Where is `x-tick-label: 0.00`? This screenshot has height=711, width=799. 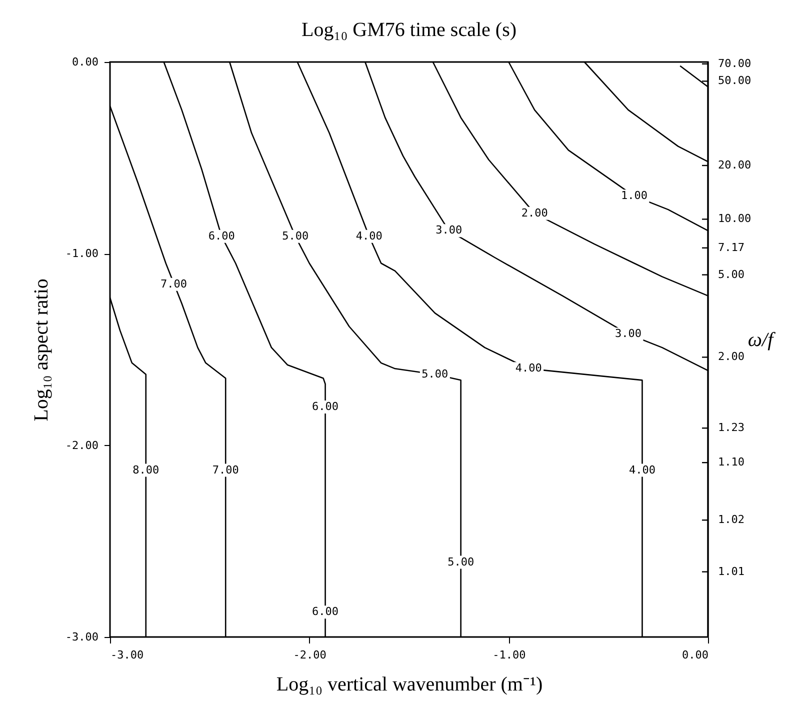 x-tick-label: 0.00 is located at coordinates (695, 655).